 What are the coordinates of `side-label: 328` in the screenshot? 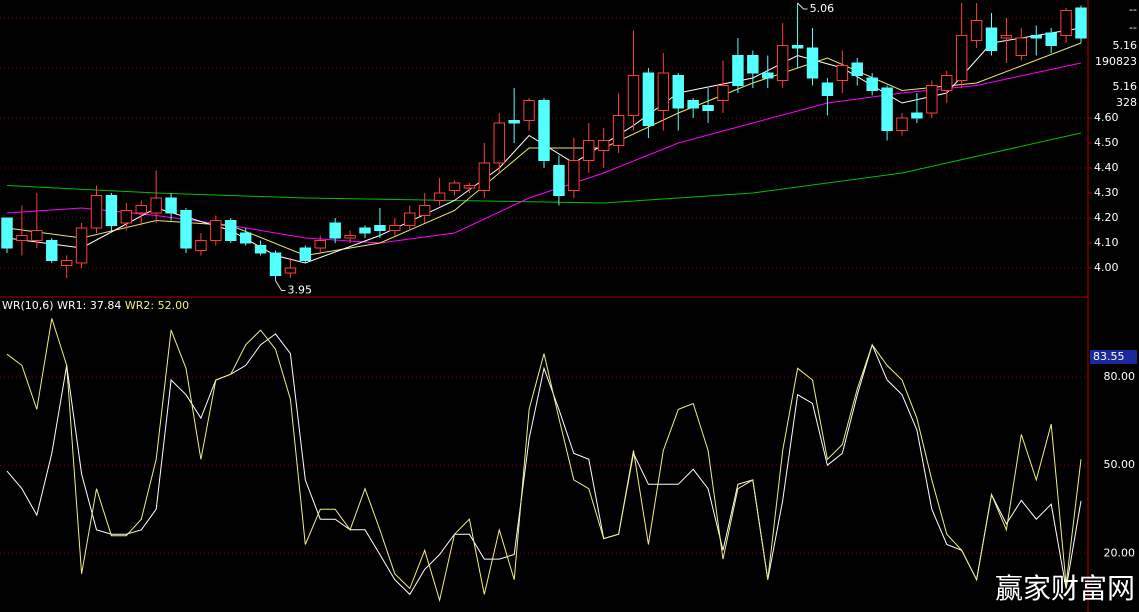 It's located at (1126, 102).